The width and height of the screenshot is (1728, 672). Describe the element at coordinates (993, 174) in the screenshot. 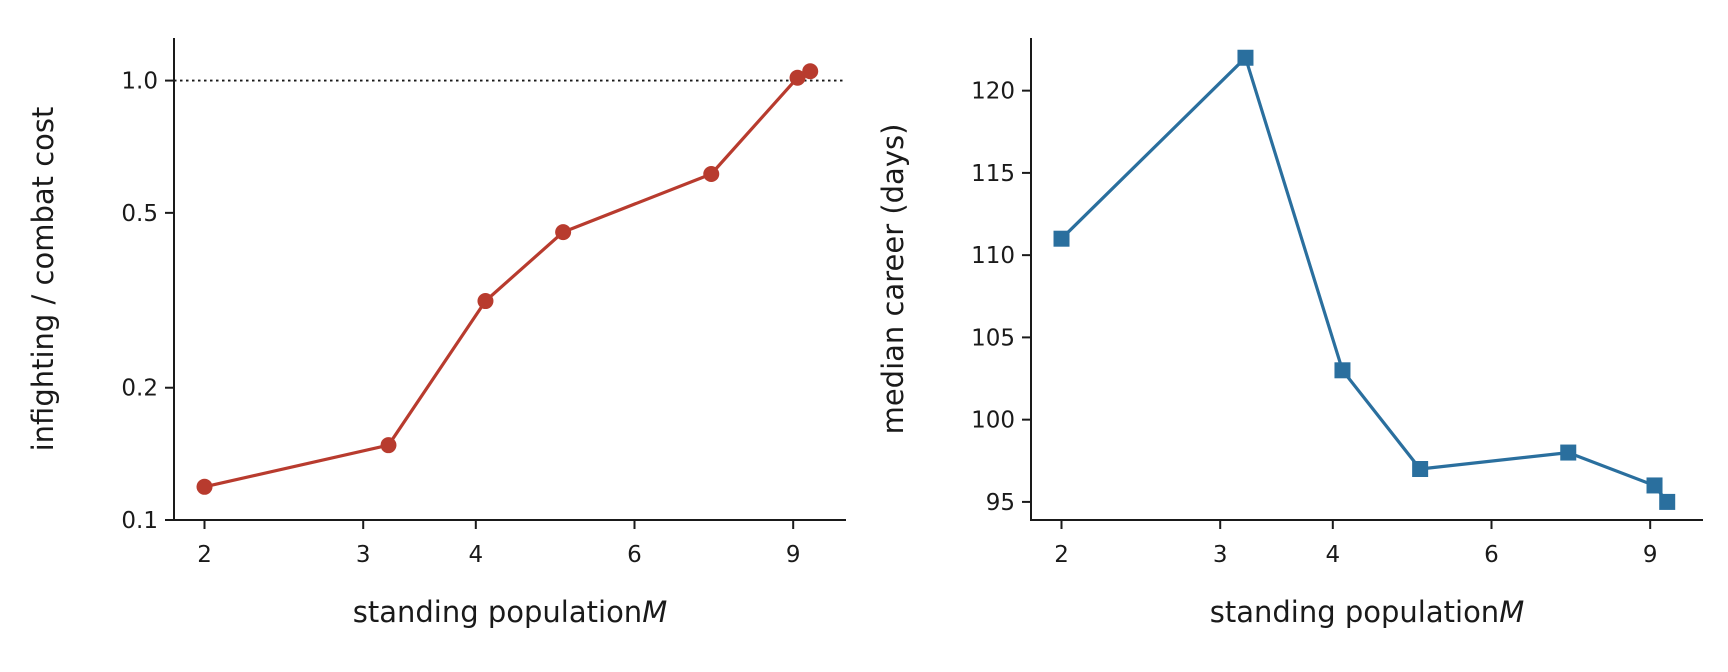

I see `y-tick-label: 115` at that location.